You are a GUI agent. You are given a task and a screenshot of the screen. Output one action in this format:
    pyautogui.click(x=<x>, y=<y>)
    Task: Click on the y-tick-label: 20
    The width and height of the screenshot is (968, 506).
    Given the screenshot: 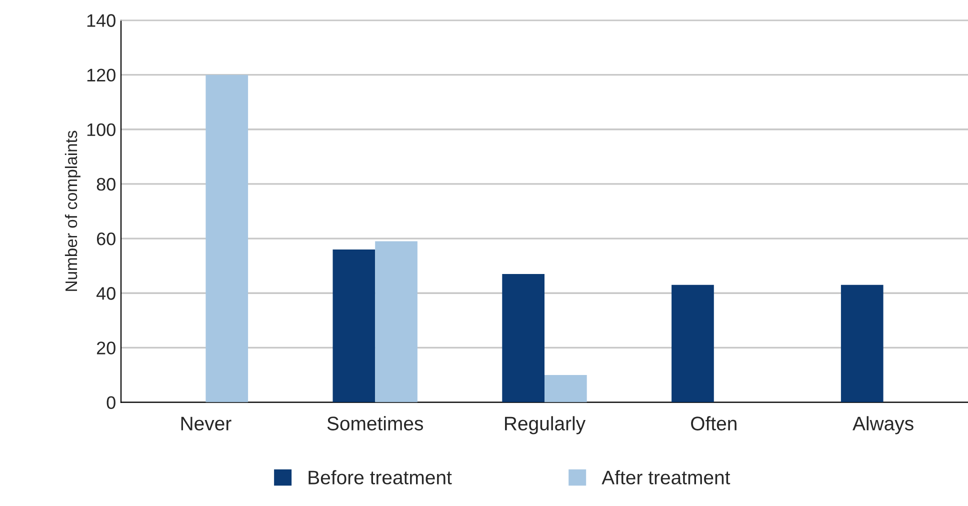 What is the action you would take?
    pyautogui.click(x=106, y=348)
    